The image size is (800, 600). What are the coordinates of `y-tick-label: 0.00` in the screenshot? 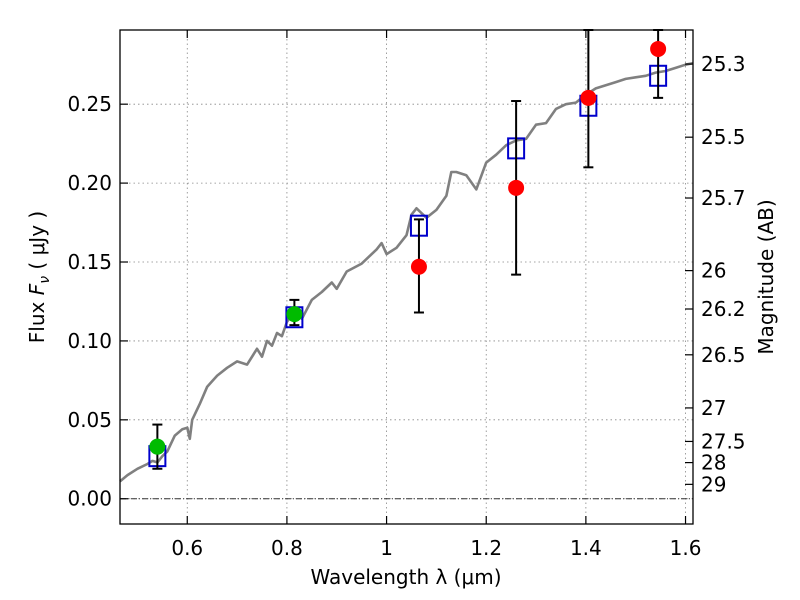 It's located at (89, 499).